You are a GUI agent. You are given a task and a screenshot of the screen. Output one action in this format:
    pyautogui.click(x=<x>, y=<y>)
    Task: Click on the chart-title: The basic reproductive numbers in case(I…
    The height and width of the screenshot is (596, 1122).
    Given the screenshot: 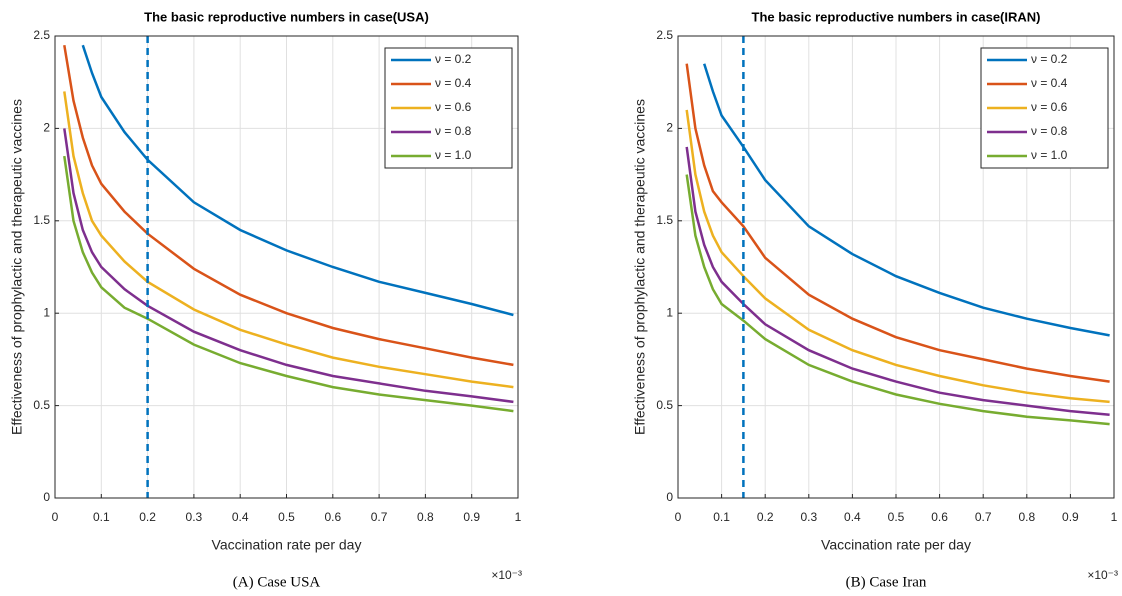 What is the action you would take?
    pyautogui.click(x=896, y=16)
    